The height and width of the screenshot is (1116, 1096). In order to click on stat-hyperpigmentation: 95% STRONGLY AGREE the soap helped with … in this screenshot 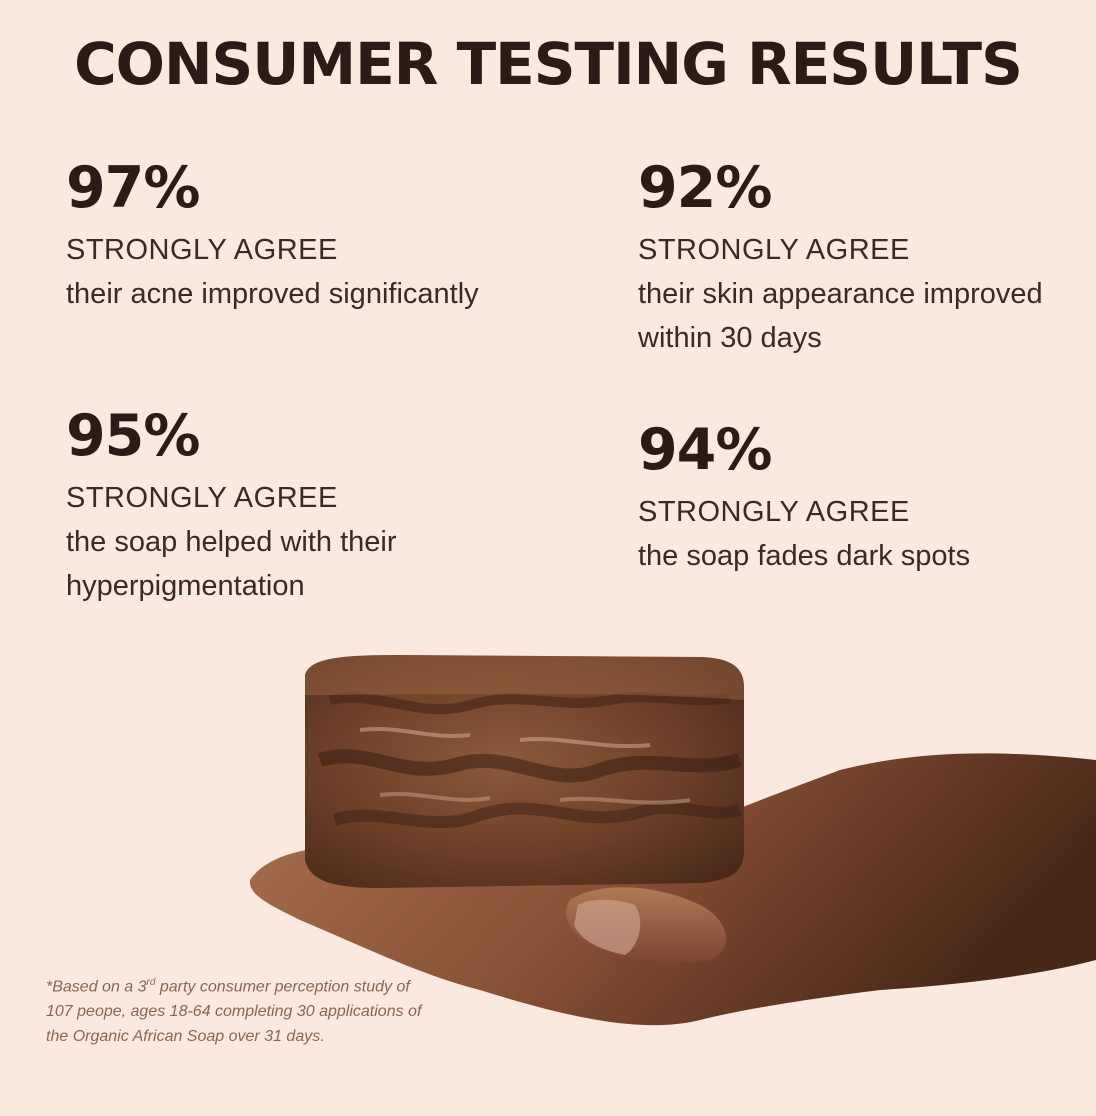, I will do `click(231, 506)`.